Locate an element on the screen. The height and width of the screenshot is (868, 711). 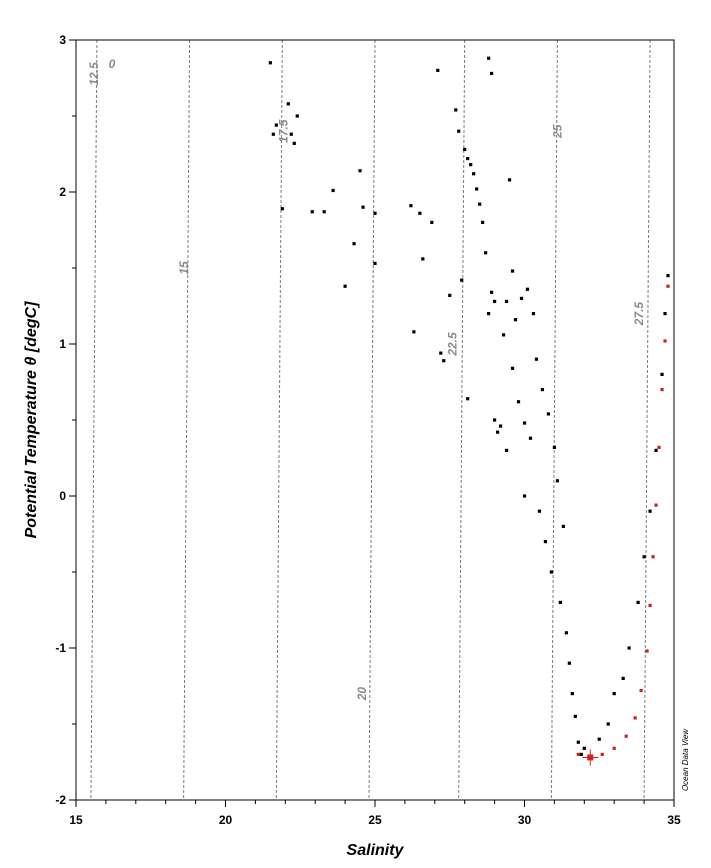
x-axis: 15 20 25 30 35 is located at coordinates (375, 813).